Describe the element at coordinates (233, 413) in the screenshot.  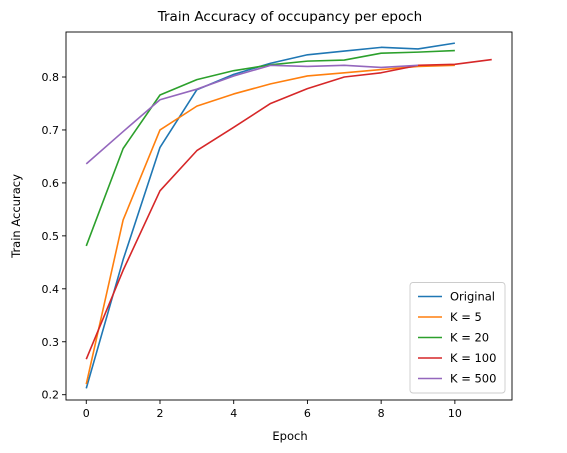
I see `x-tick-label: 4` at that location.